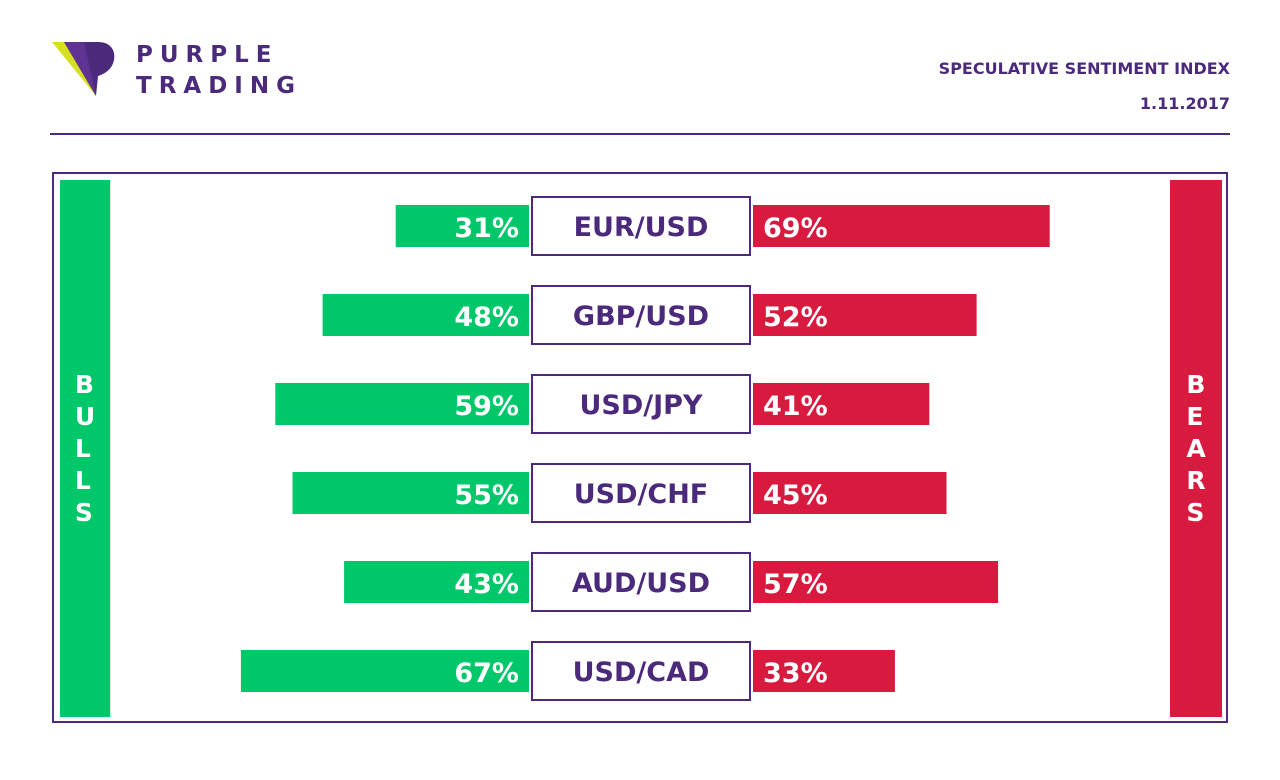  Describe the element at coordinates (1184, 103) in the screenshot. I see `page-date: 1.11.2017` at that location.